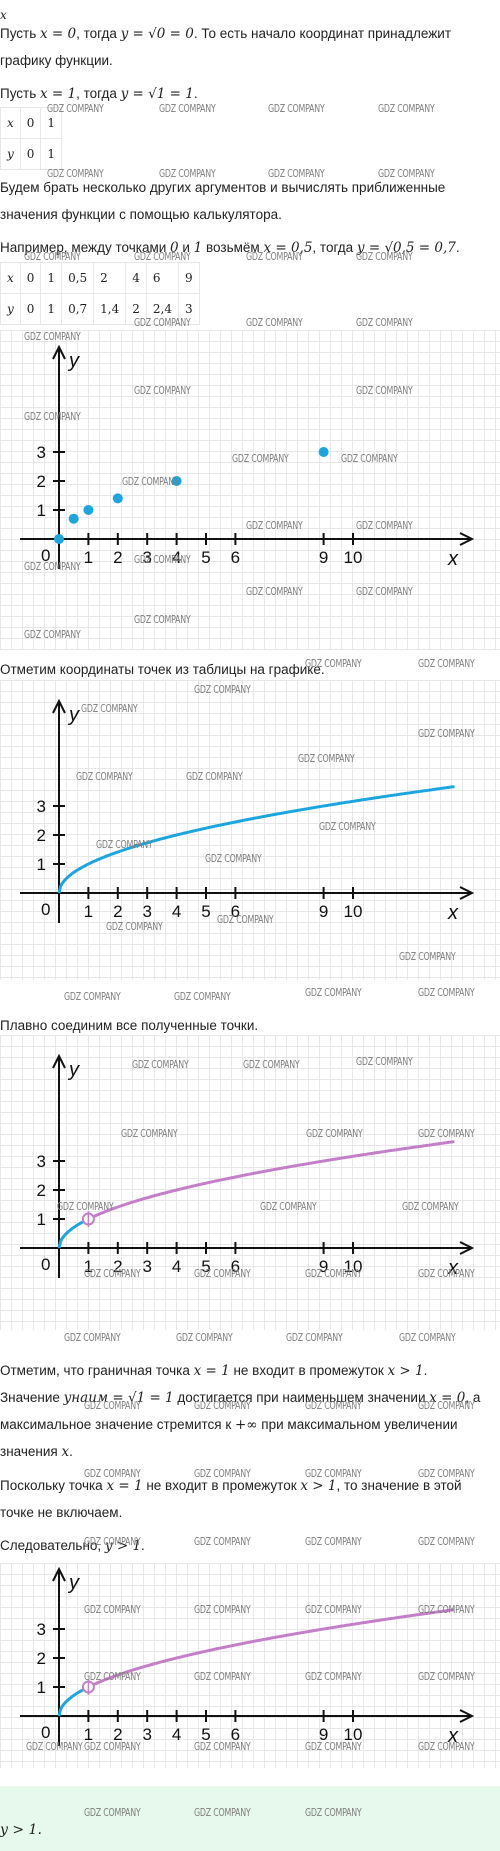 The width and height of the screenshot is (500, 1851). I want to click on text-line-approx-cont: значения функции с помощью калькулятора., so click(141, 214).